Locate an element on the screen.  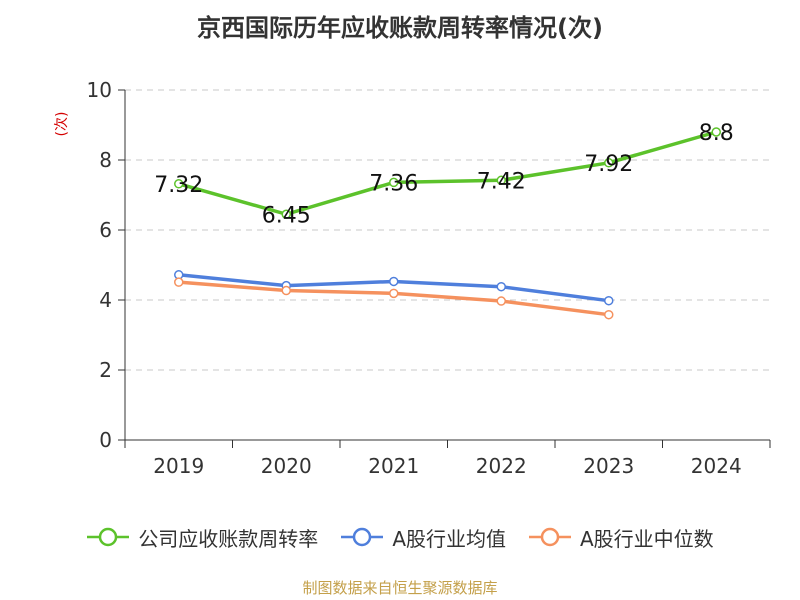
x-tick-label: 2023 is located at coordinates (608, 466).